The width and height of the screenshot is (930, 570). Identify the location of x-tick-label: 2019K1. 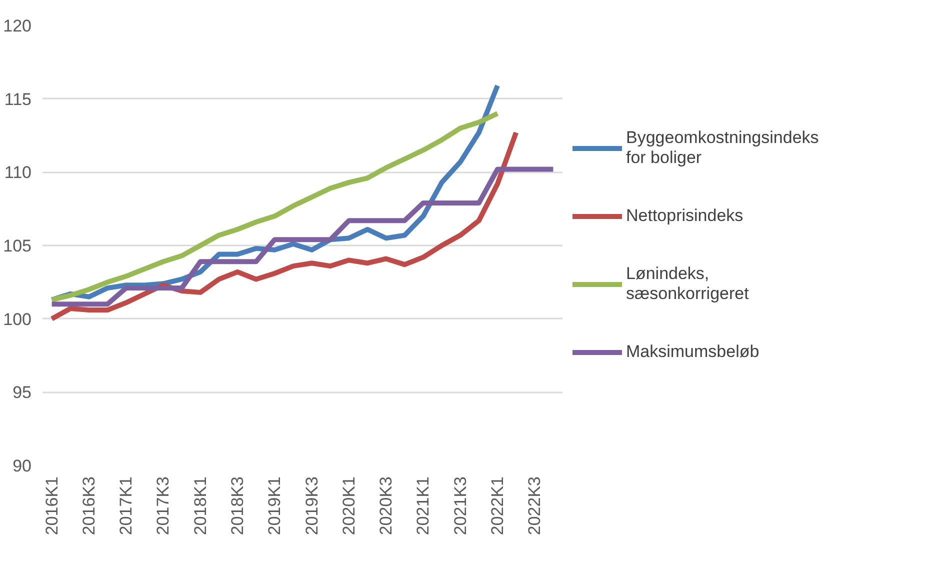
(274, 506).